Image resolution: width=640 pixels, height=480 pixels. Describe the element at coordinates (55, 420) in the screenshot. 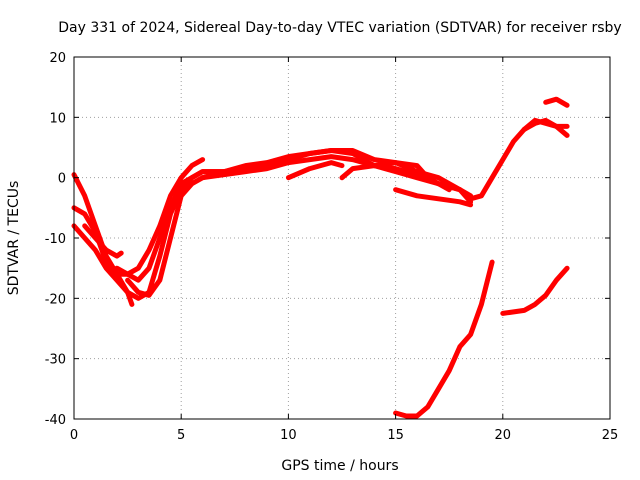

I see `y-tick-label: -40` at that location.